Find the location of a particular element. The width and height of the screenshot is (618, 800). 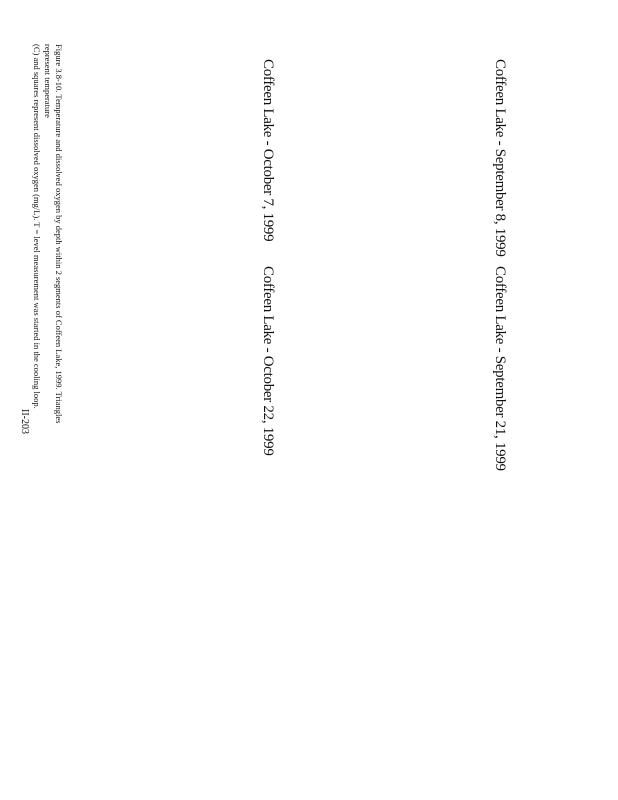

page-number: II-203 is located at coordinates (24, 421).